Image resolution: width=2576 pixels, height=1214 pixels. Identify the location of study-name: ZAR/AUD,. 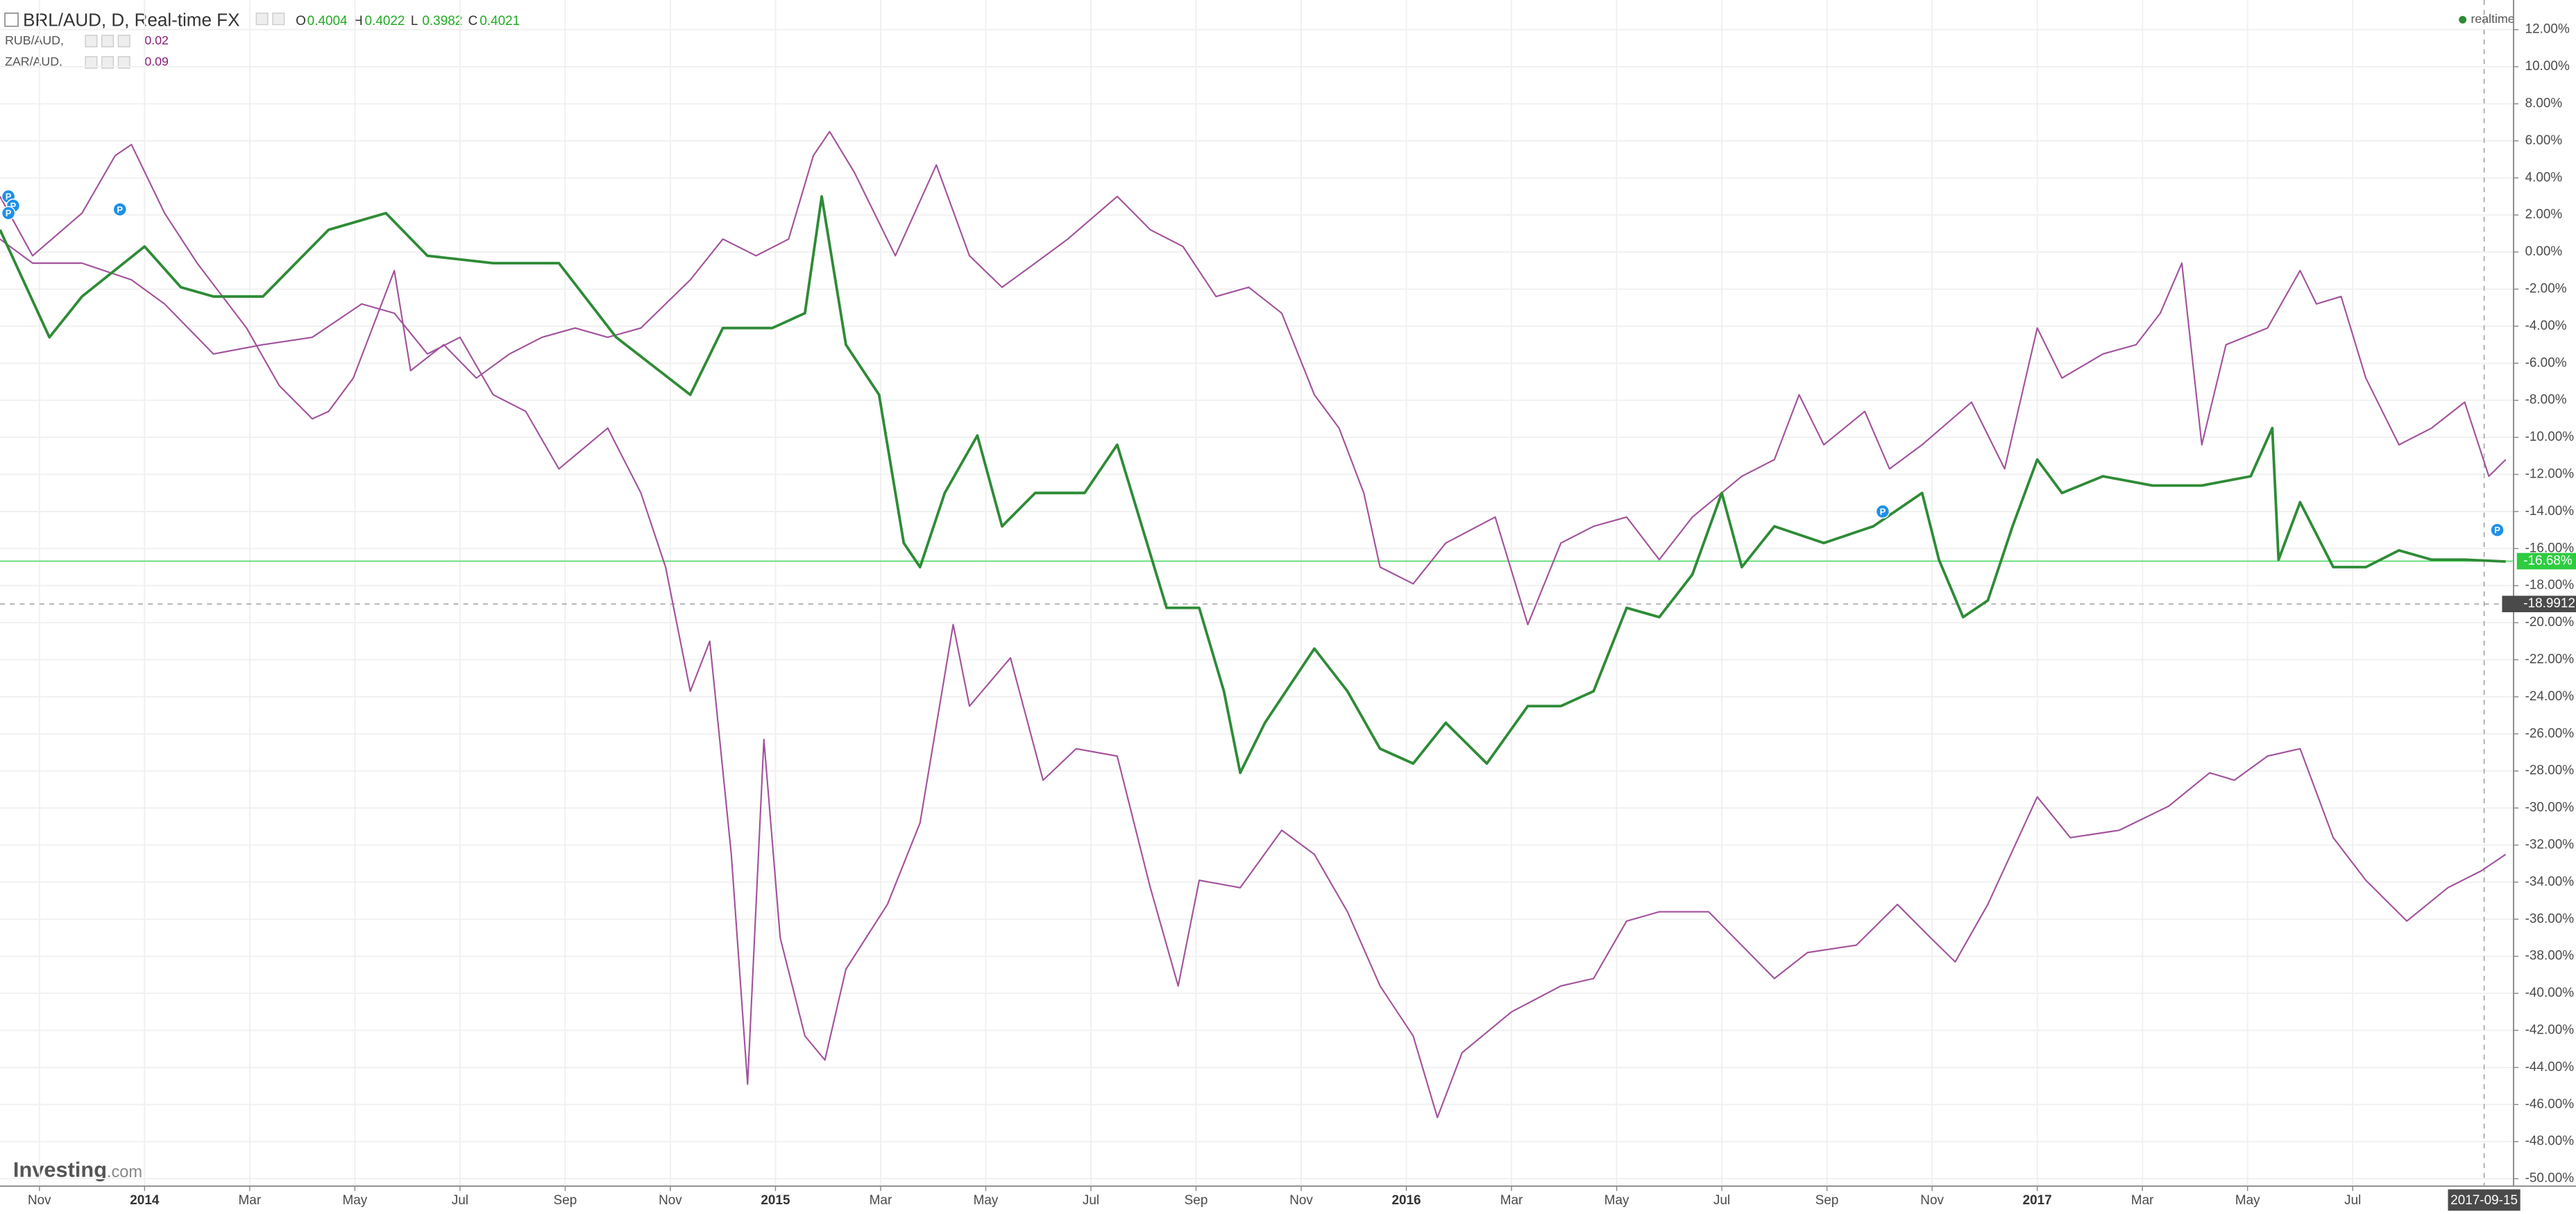
(33, 62).